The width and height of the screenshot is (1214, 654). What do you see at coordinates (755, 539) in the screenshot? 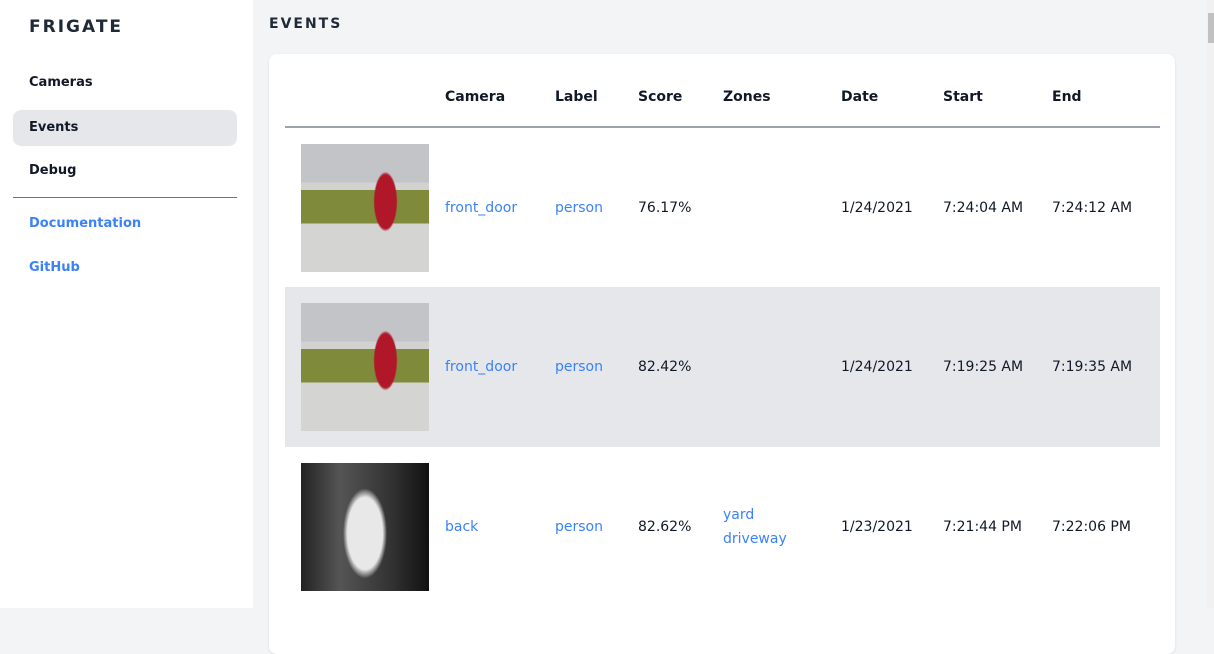
I see `zone-link: driveway` at bounding box center [755, 539].